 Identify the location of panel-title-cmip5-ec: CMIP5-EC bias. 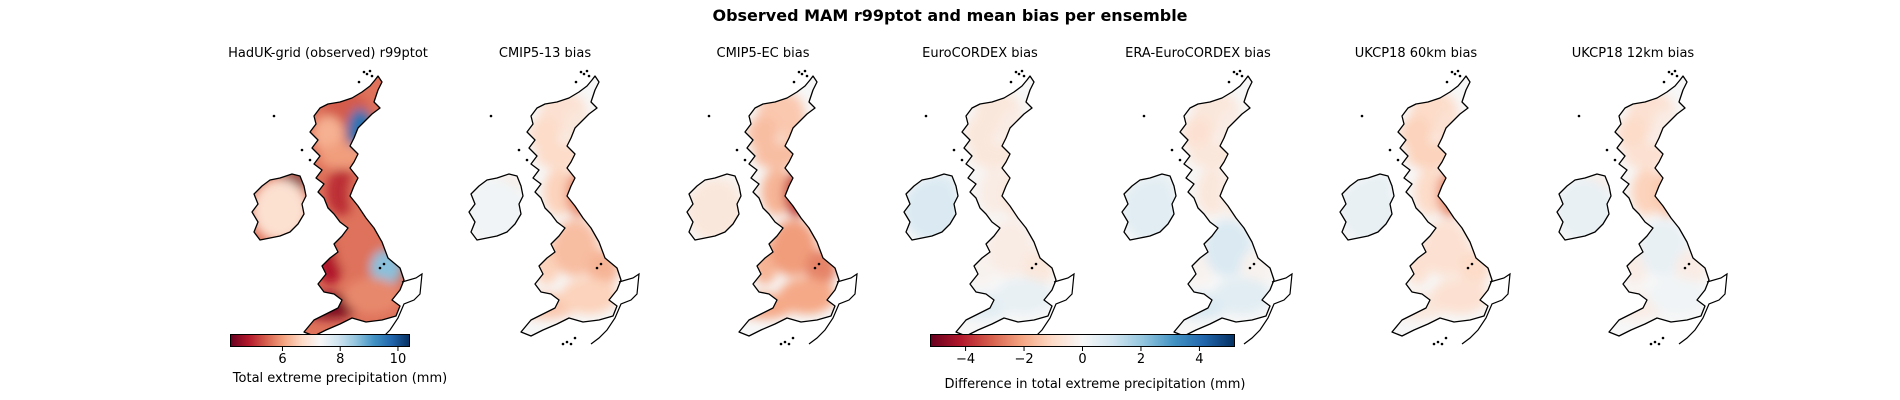
(763, 53).